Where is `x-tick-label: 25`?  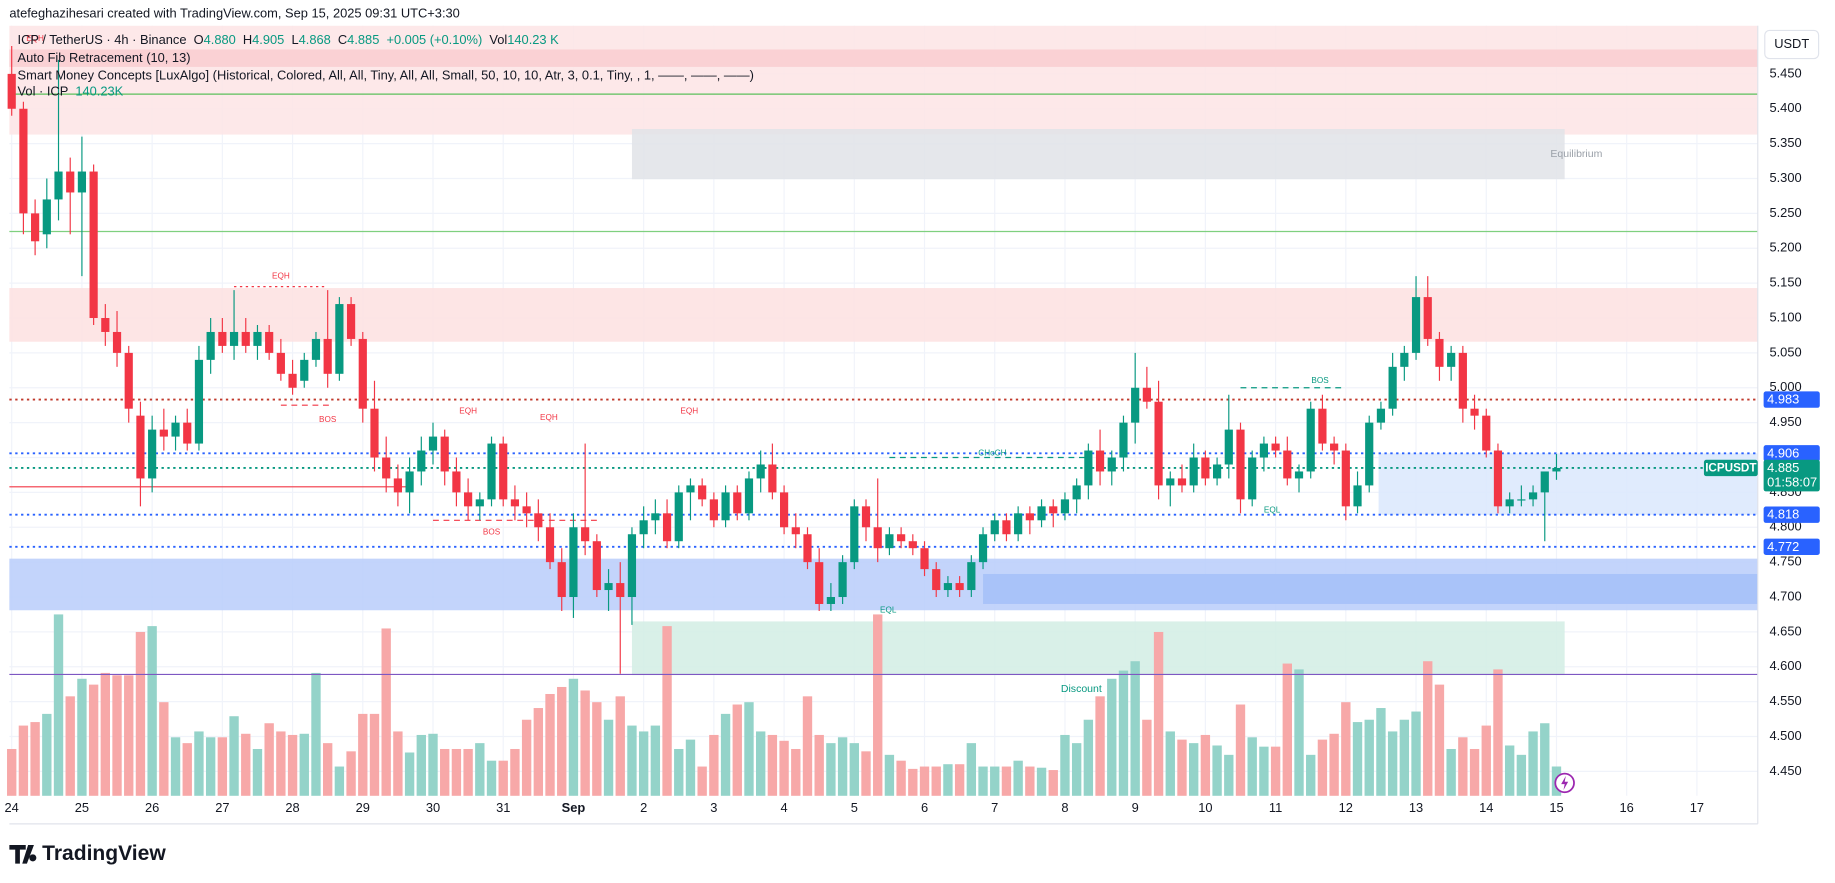 x-tick-label: 25 is located at coordinates (82, 807).